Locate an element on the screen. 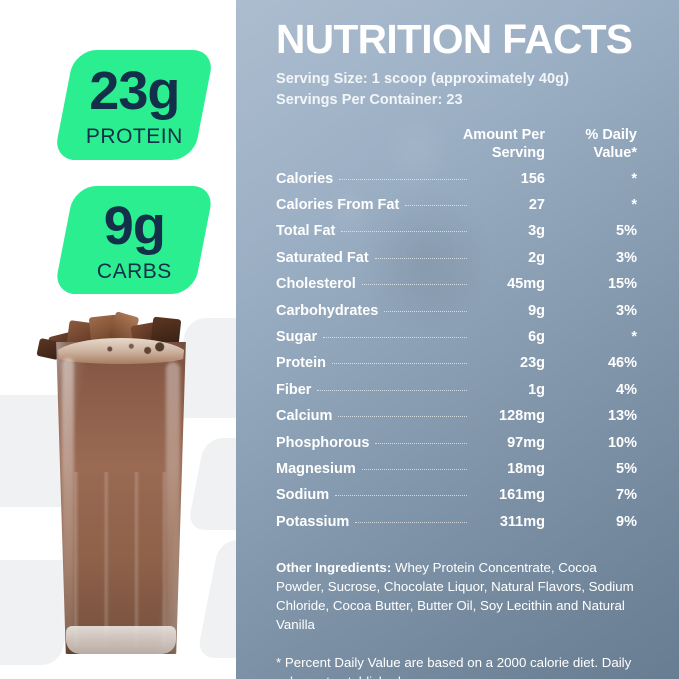  nutrient-amount: 161mg is located at coordinates (522, 495).